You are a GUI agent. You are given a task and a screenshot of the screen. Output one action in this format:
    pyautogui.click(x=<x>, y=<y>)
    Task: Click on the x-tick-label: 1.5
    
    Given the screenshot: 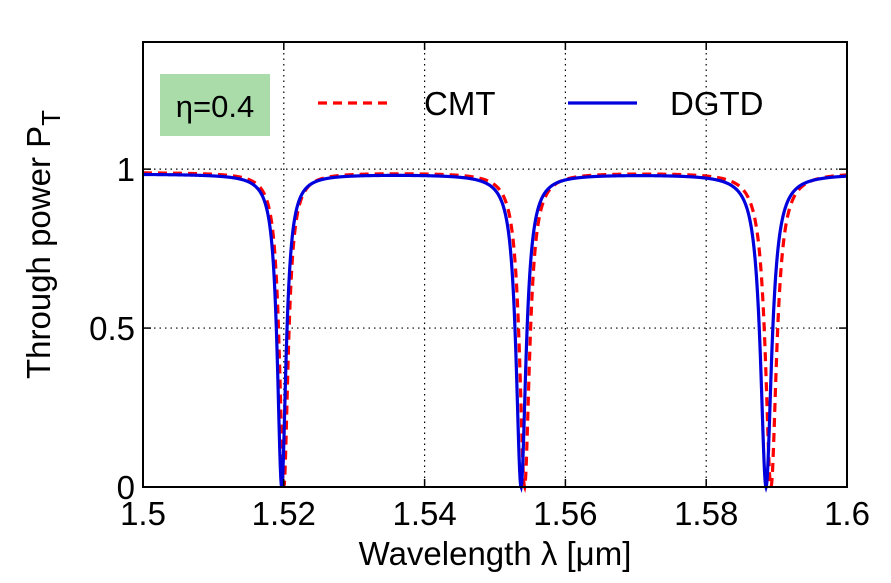 What is the action you would take?
    pyautogui.click(x=143, y=513)
    